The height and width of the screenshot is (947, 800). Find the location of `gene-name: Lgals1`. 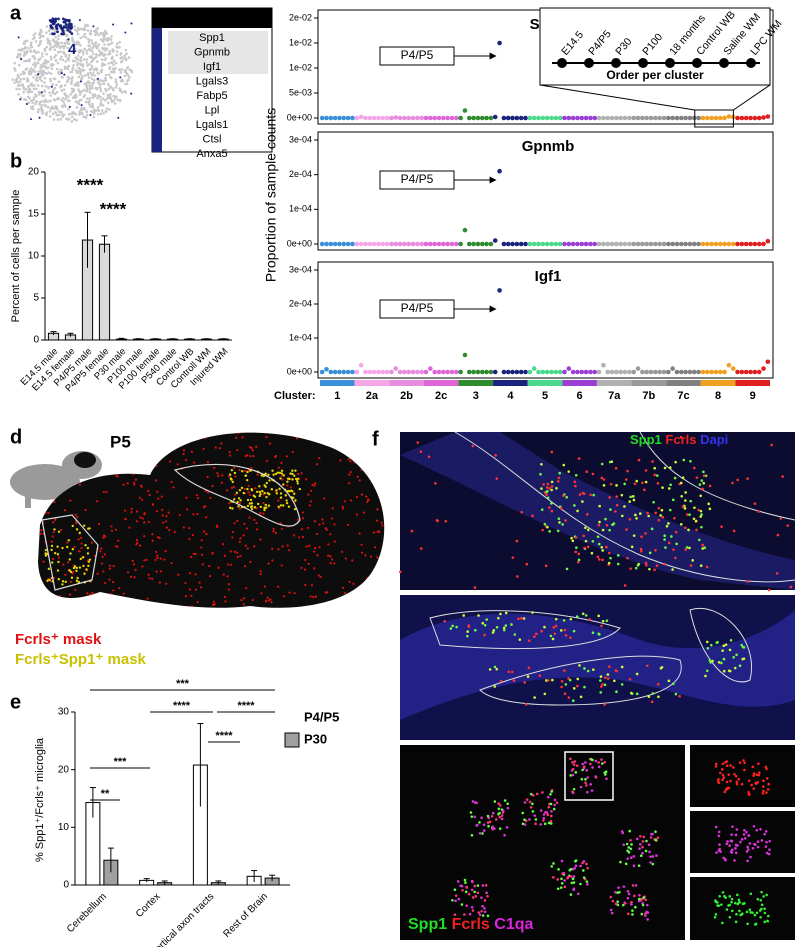

gene-name: Lgals1 is located at coordinates (212, 125).